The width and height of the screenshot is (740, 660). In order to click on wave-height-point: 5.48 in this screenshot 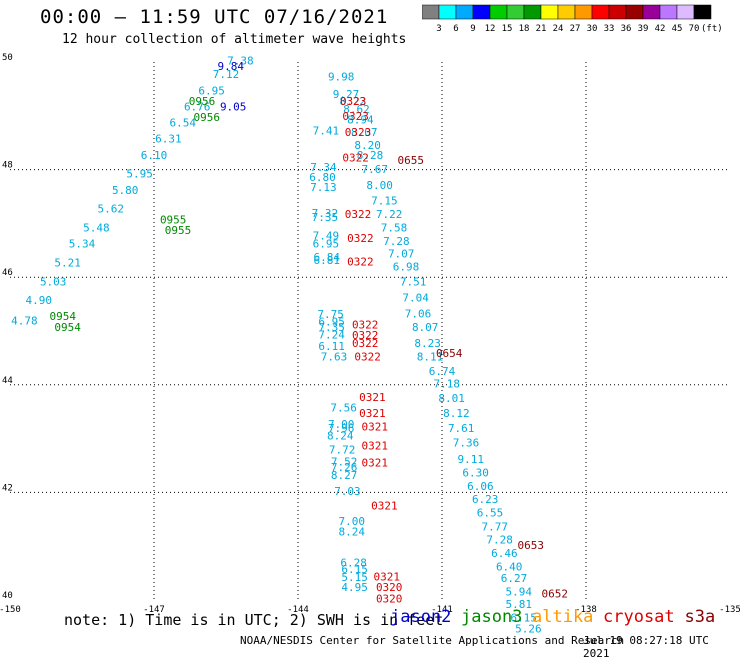, I will do `click(96, 227)`.